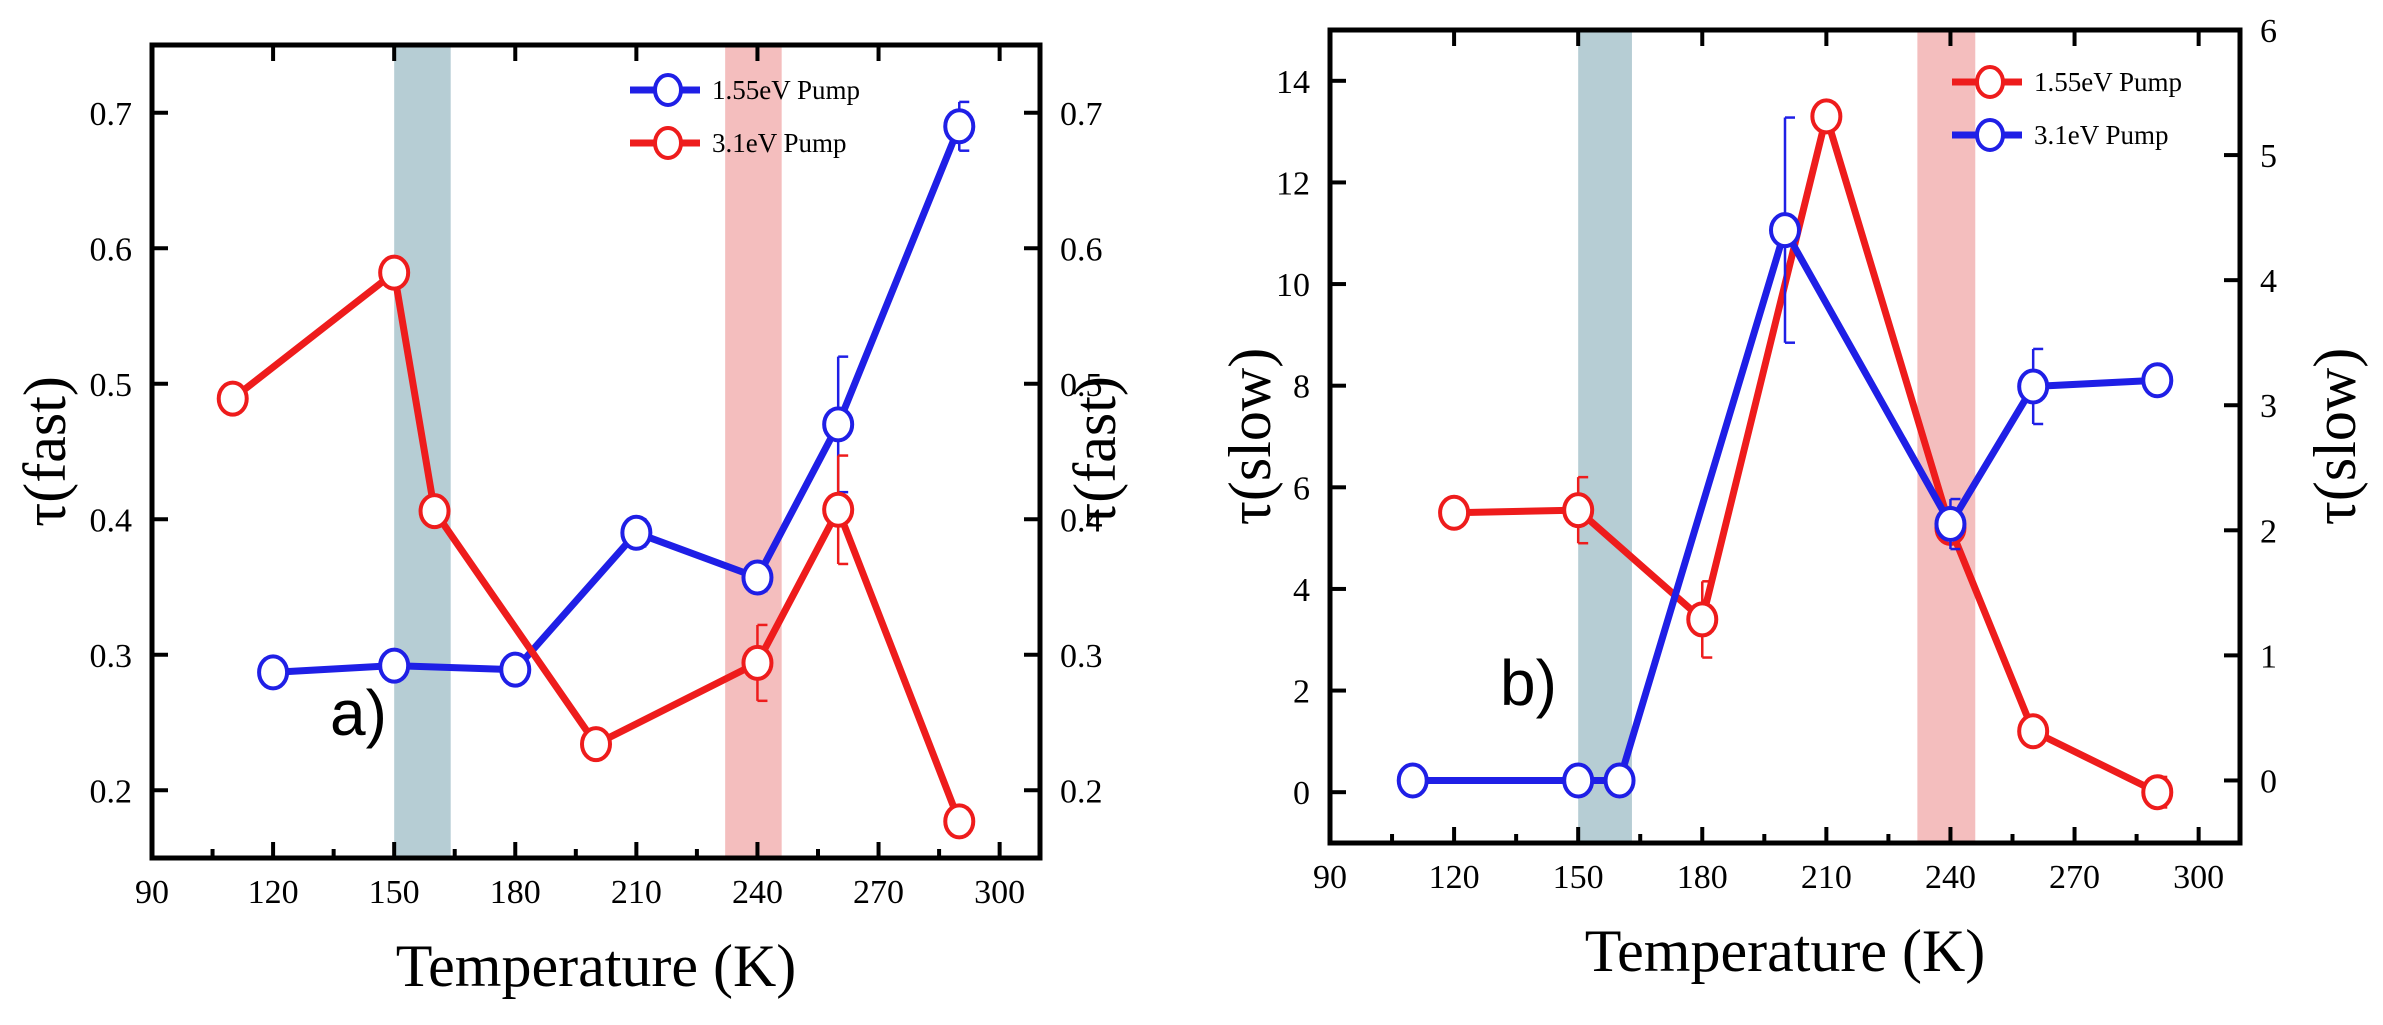  What do you see at coordinates (358, 713) in the screenshot?
I see `panel-a-label: a)` at bounding box center [358, 713].